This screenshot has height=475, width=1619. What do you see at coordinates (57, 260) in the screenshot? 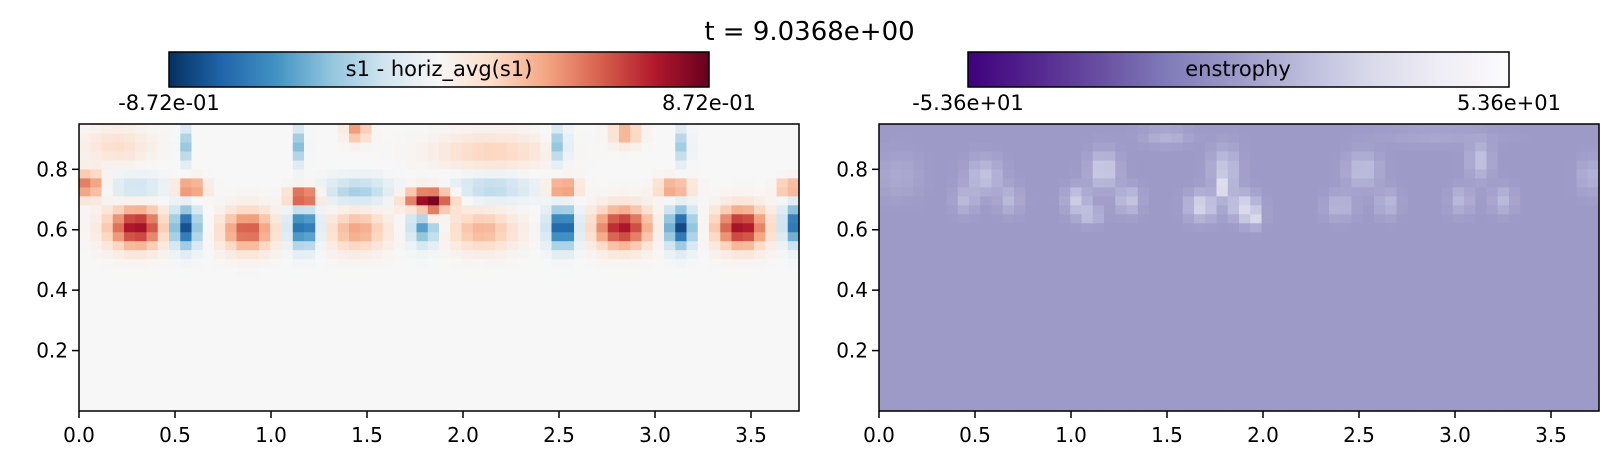
I see `y-axis-left: 0.20.40.60.8` at bounding box center [57, 260].